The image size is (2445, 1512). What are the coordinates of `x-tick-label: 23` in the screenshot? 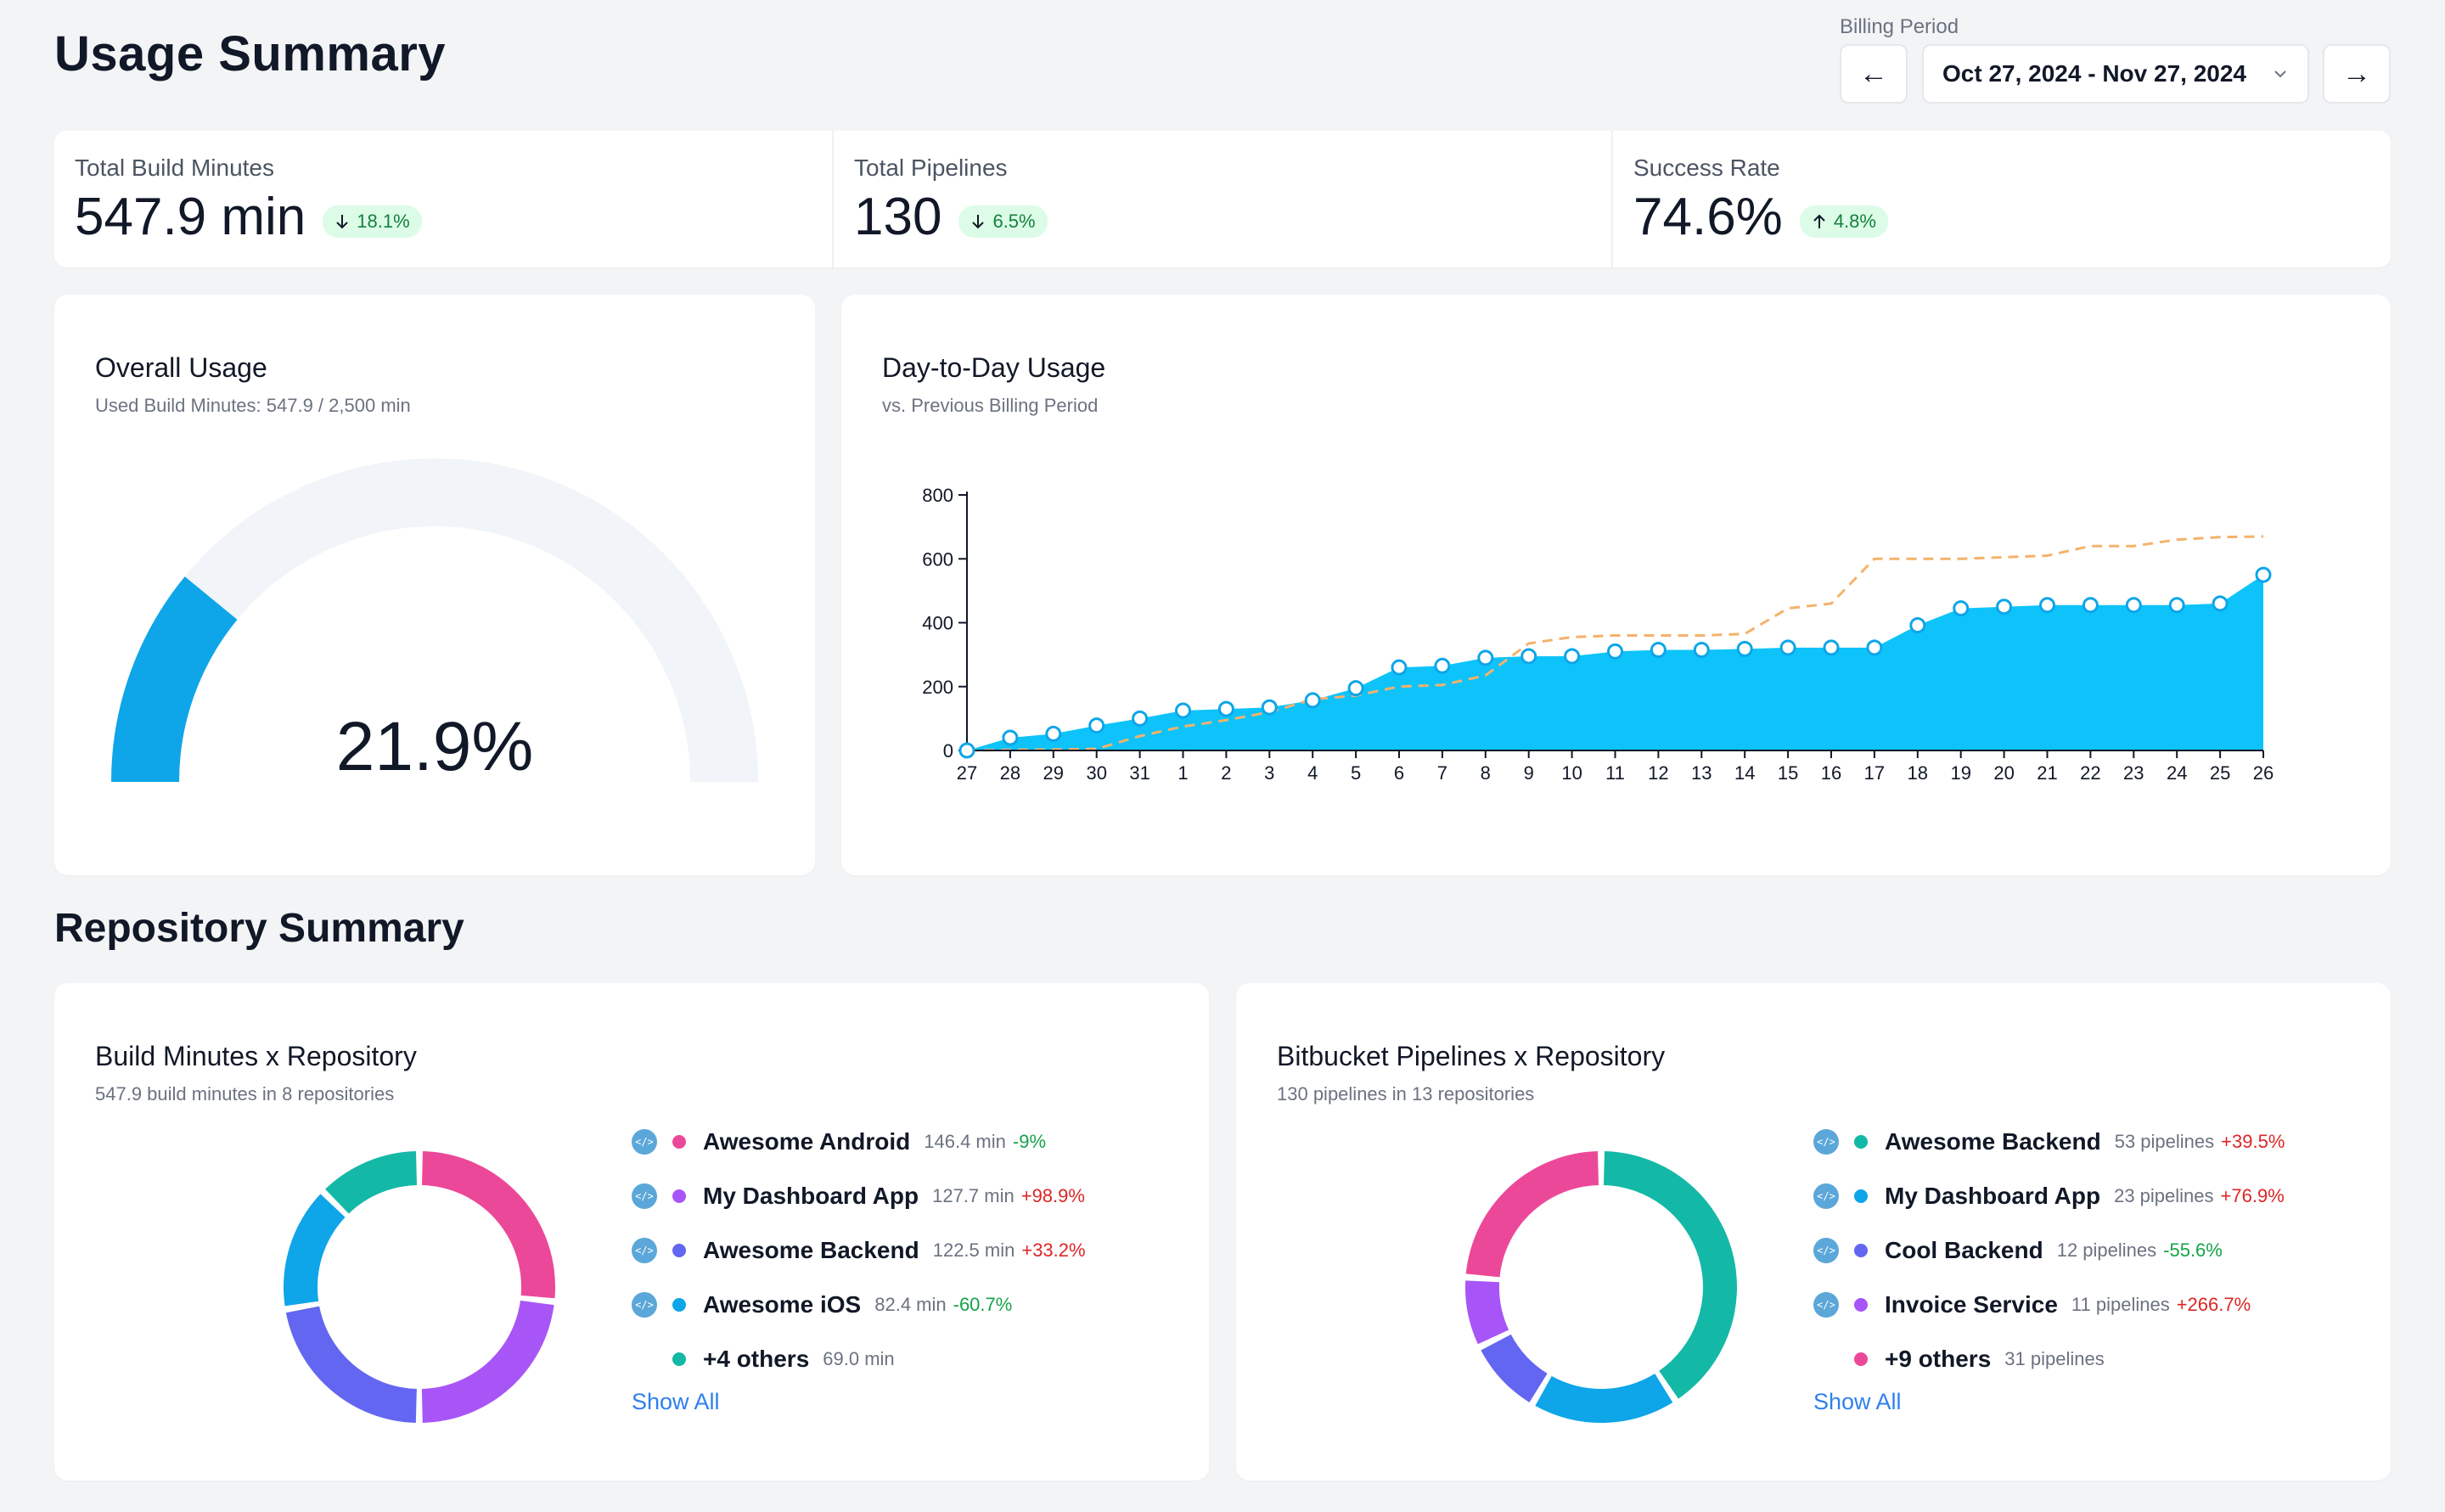 It's located at (2134, 773).